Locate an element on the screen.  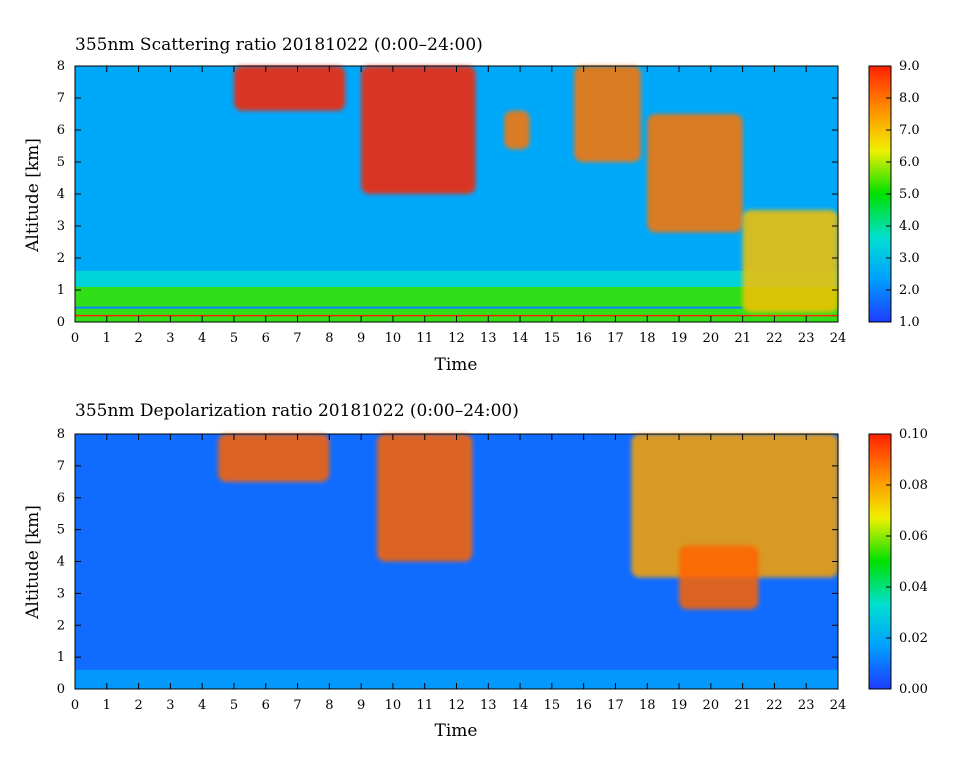
colorbar-tick-label: 0.00 is located at coordinates (913, 689).